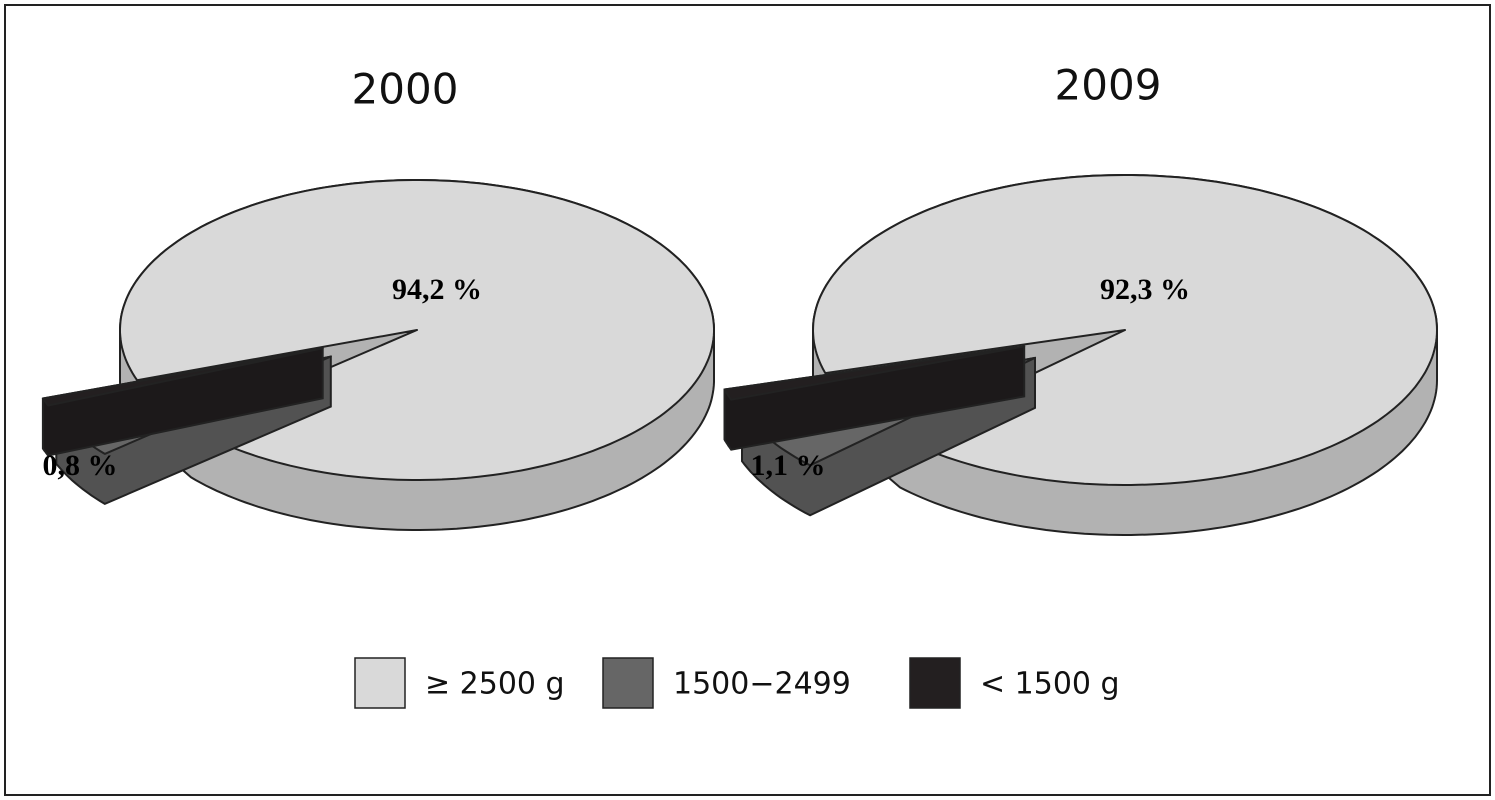  I want to click on data-label: 92,3 %, so click(1145, 289).